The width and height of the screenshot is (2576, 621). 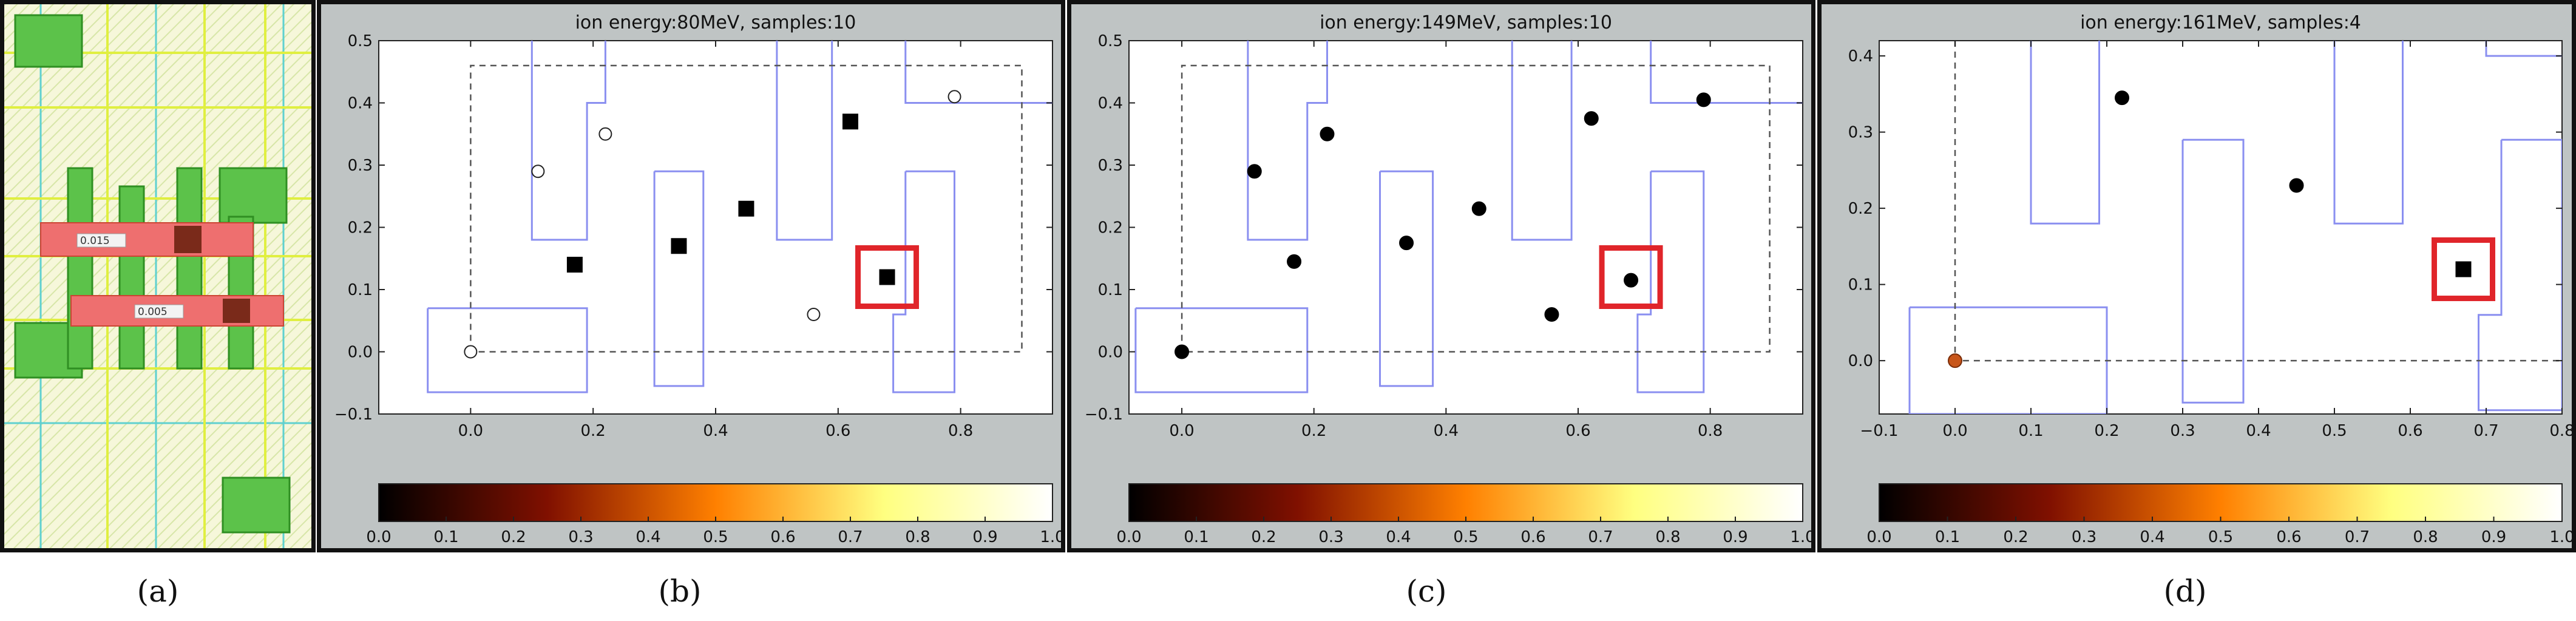 I want to click on x-tick-label: 0.6, so click(x=1577, y=431).